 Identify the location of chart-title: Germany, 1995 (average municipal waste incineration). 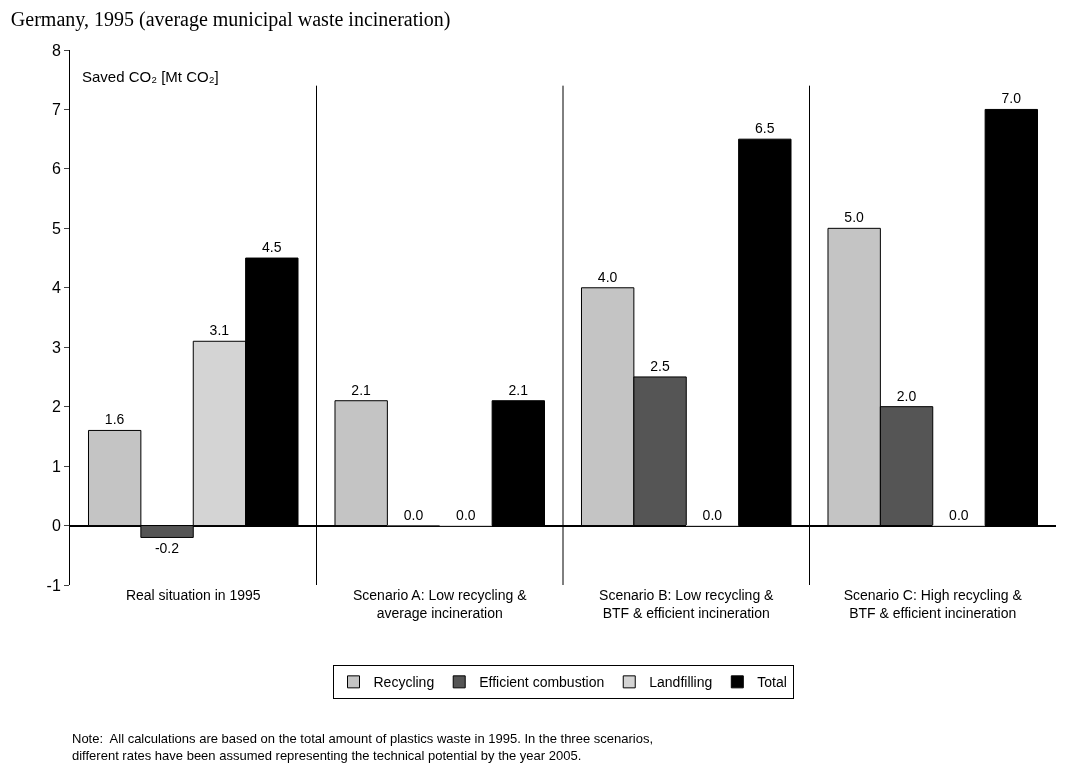
(230, 19).